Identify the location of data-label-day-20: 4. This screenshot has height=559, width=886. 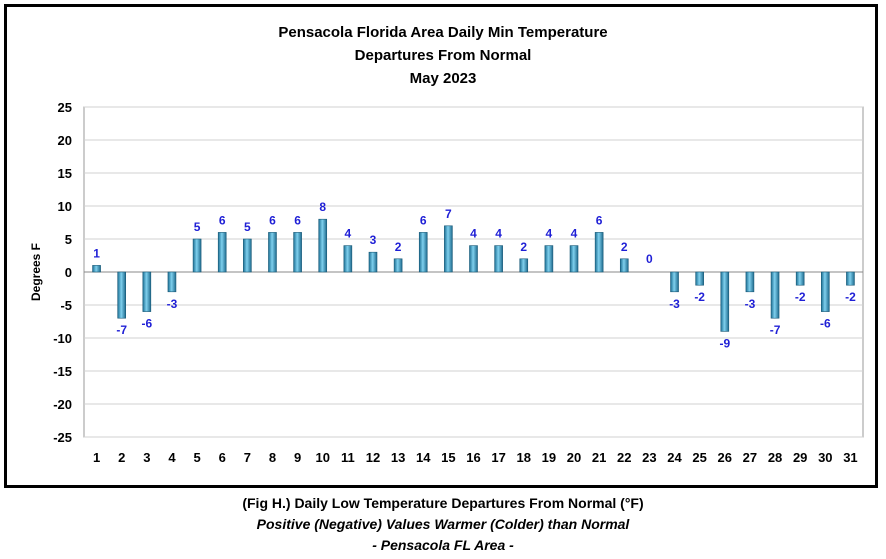
(574, 234).